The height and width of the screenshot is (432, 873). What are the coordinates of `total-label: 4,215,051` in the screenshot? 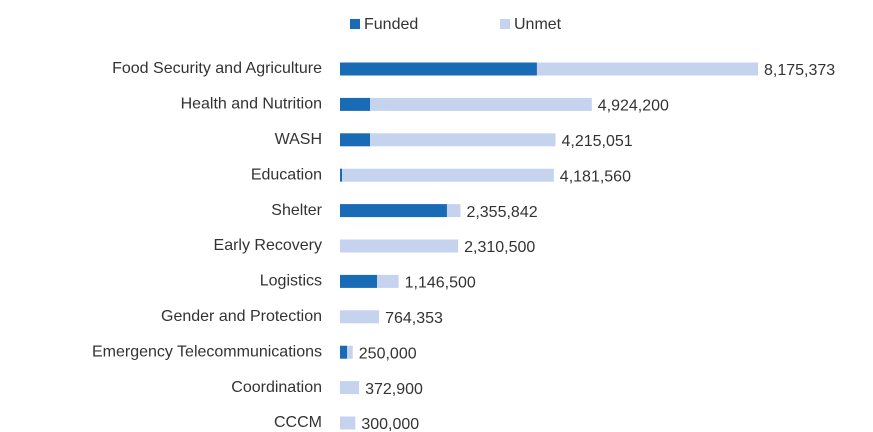 It's located at (597, 141).